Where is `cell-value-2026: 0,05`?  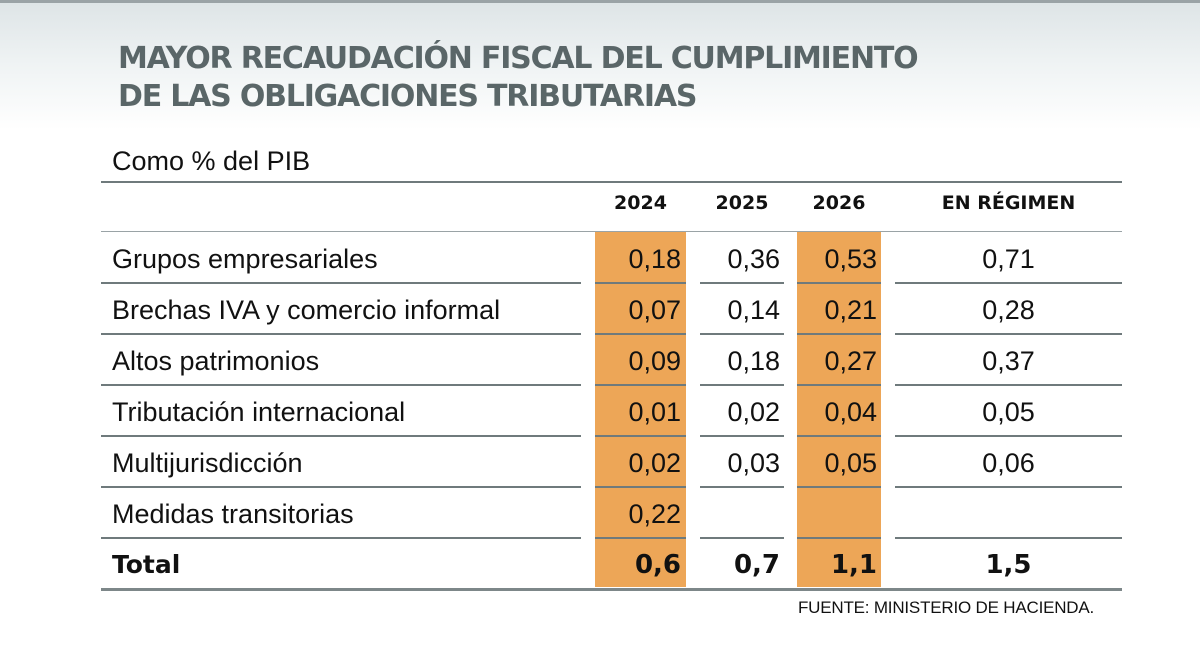 cell-value-2026: 0,05 is located at coordinates (850, 463).